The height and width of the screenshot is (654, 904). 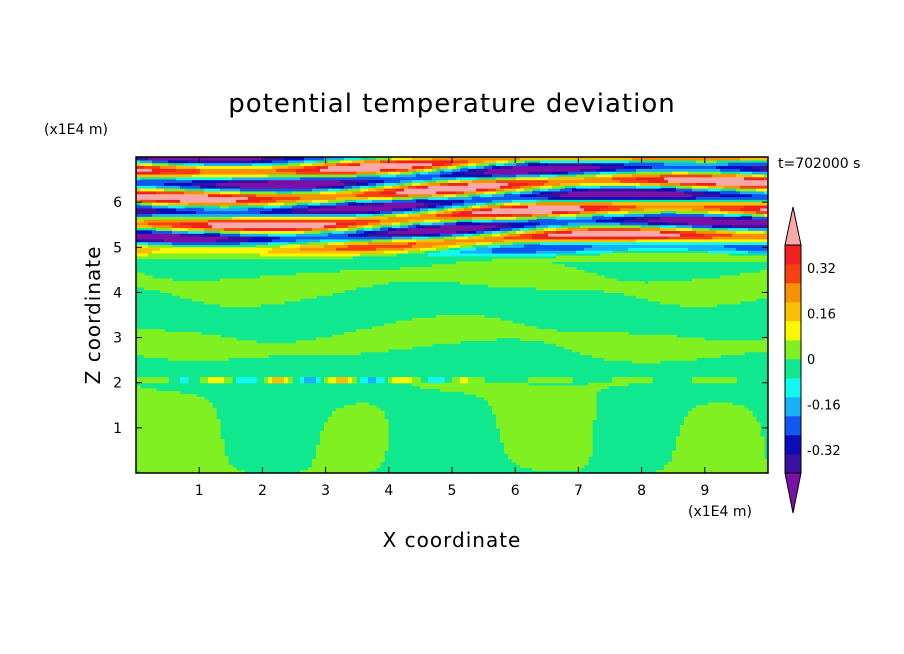 I want to click on x-unit-label: (x1E4 m), so click(x=720, y=512).